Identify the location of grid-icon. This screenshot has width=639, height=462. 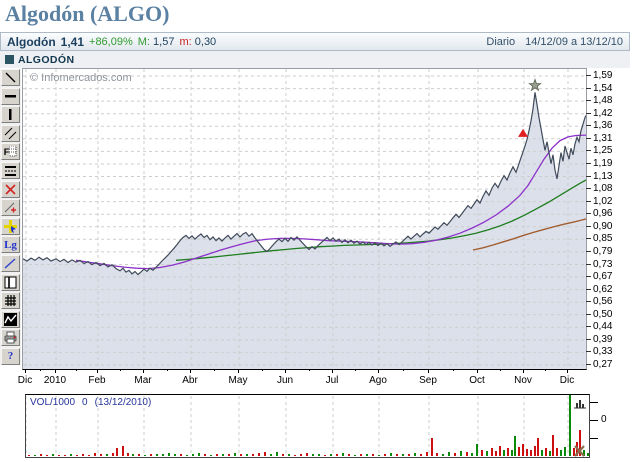
(10, 301).